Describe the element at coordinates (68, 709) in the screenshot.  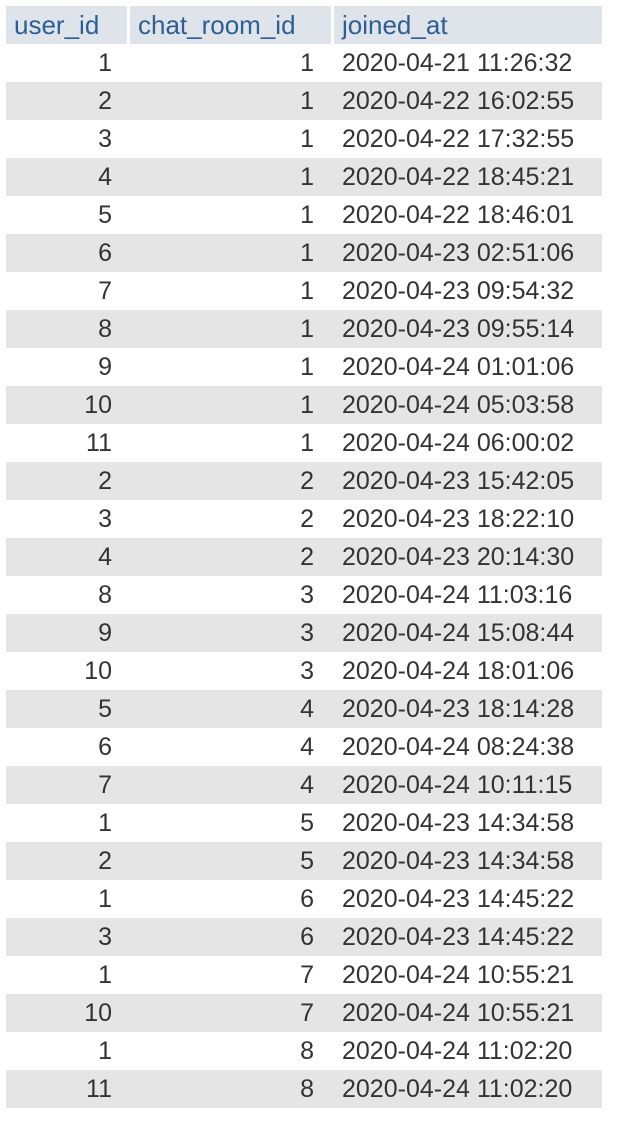
I see `cell-user-id: 5` at that location.